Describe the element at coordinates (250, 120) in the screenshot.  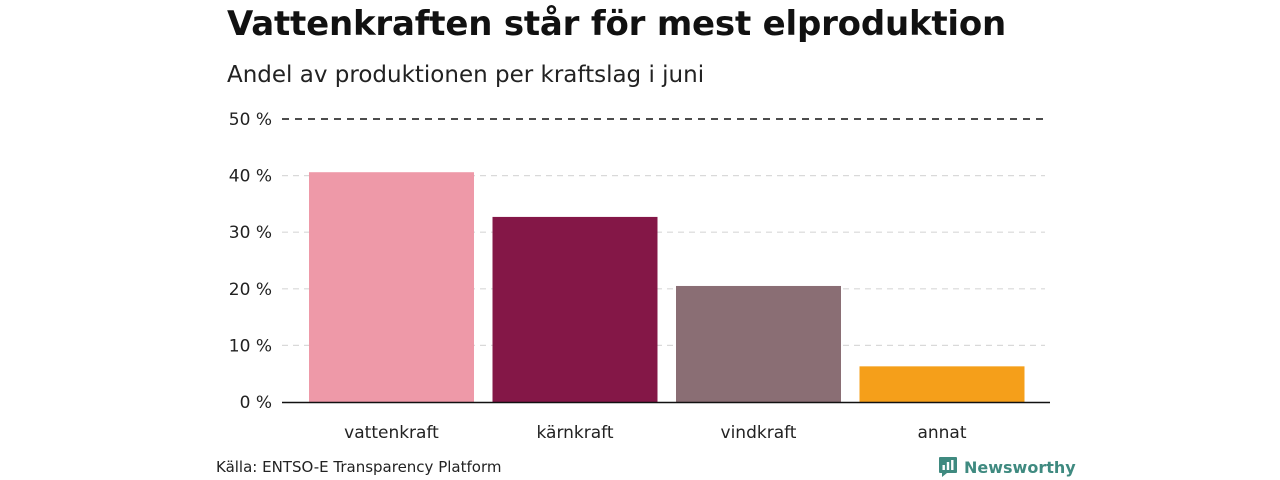
I see `y-tick-label: 50 %` at that location.